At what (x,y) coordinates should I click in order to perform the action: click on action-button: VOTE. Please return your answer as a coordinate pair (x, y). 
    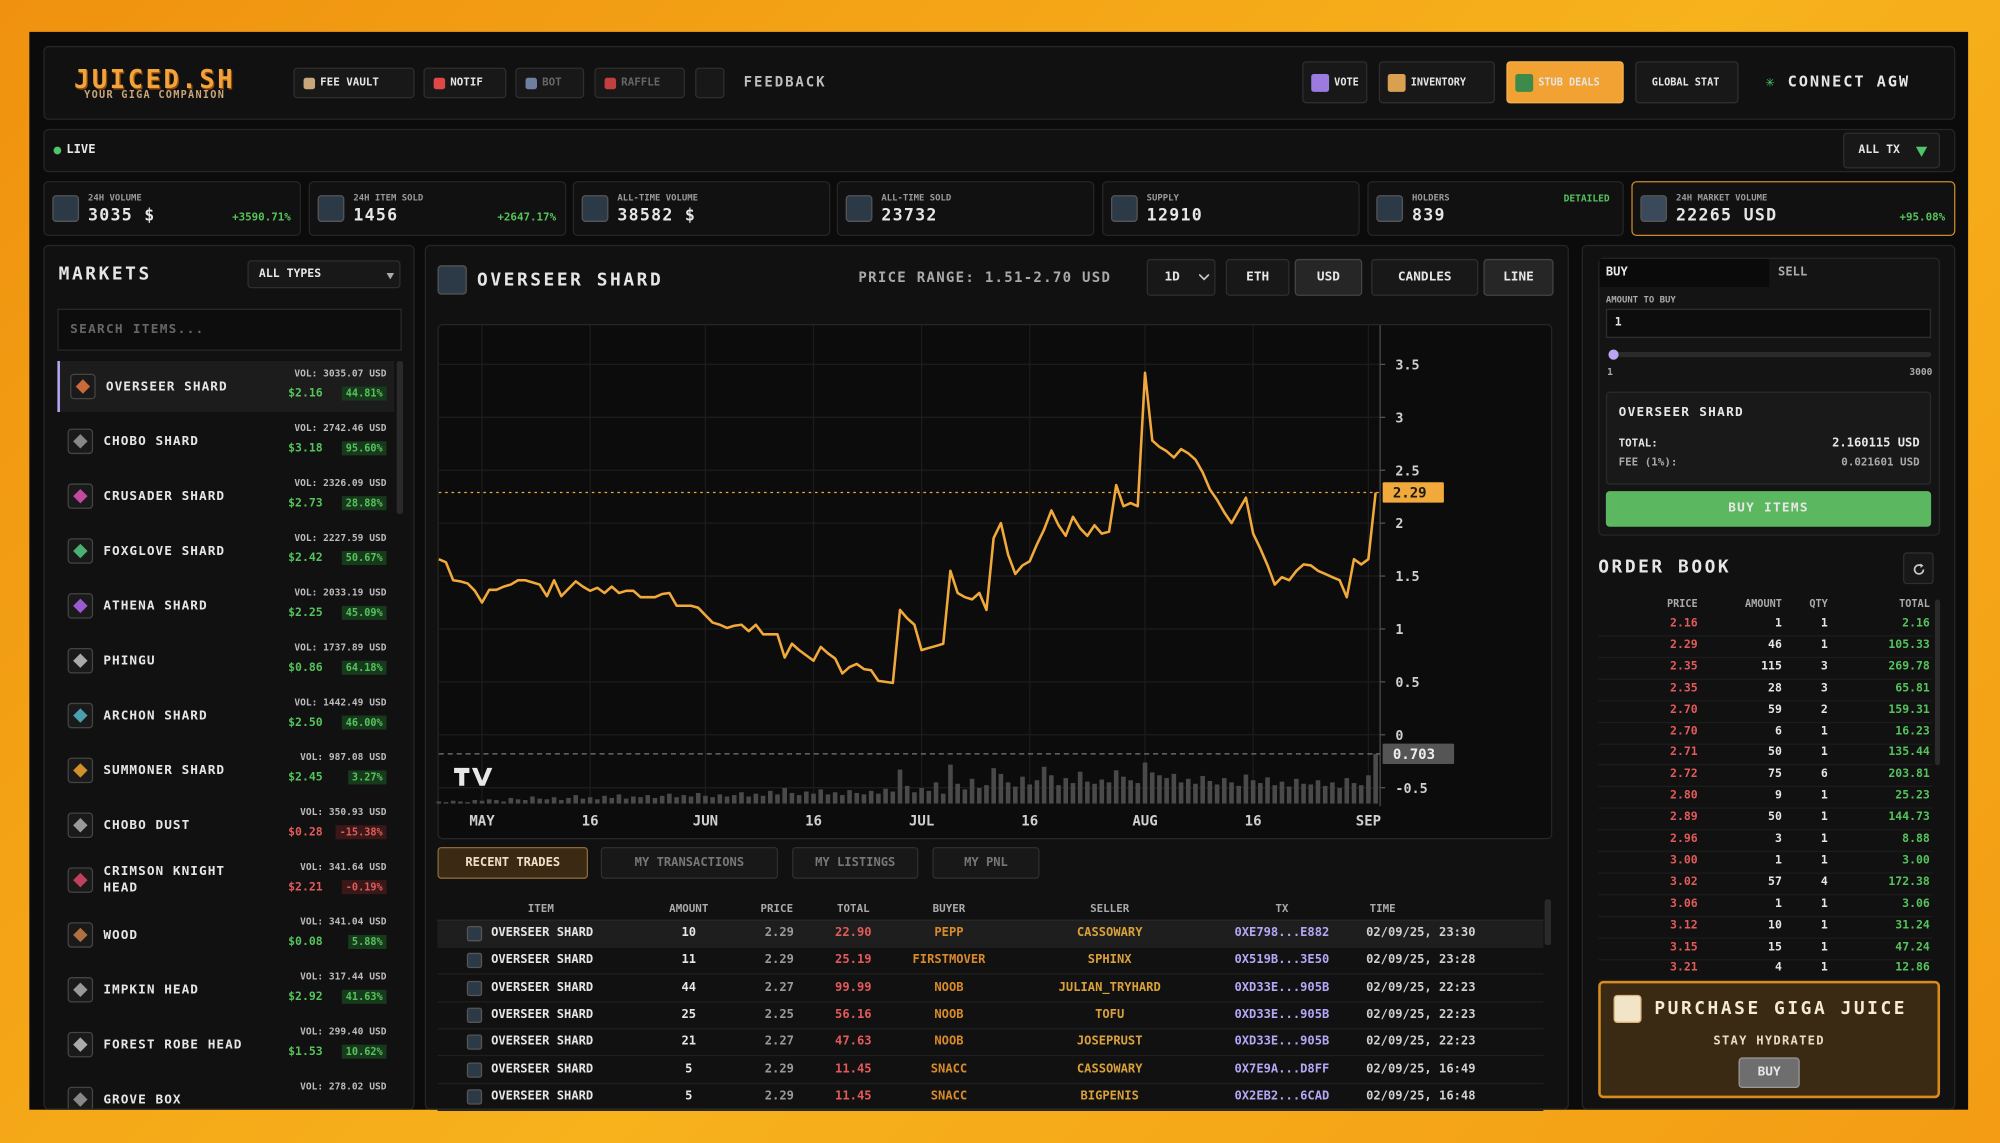
    Looking at the image, I should click on (1335, 82).